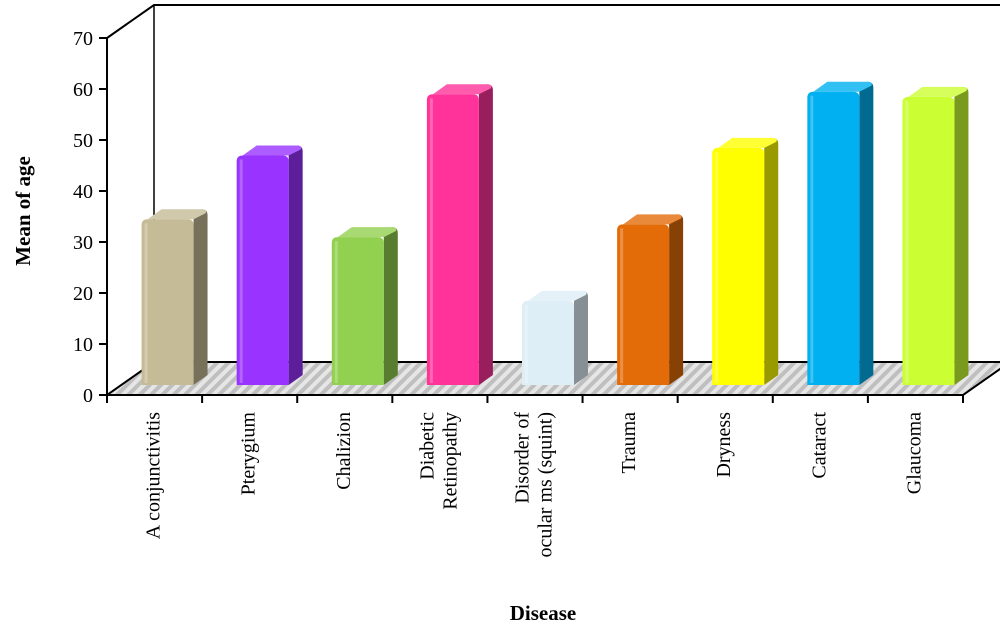 The image size is (1000, 627). Describe the element at coordinates (88, 396) in the screenshot. I see `y-tick-label: 0` at that location.